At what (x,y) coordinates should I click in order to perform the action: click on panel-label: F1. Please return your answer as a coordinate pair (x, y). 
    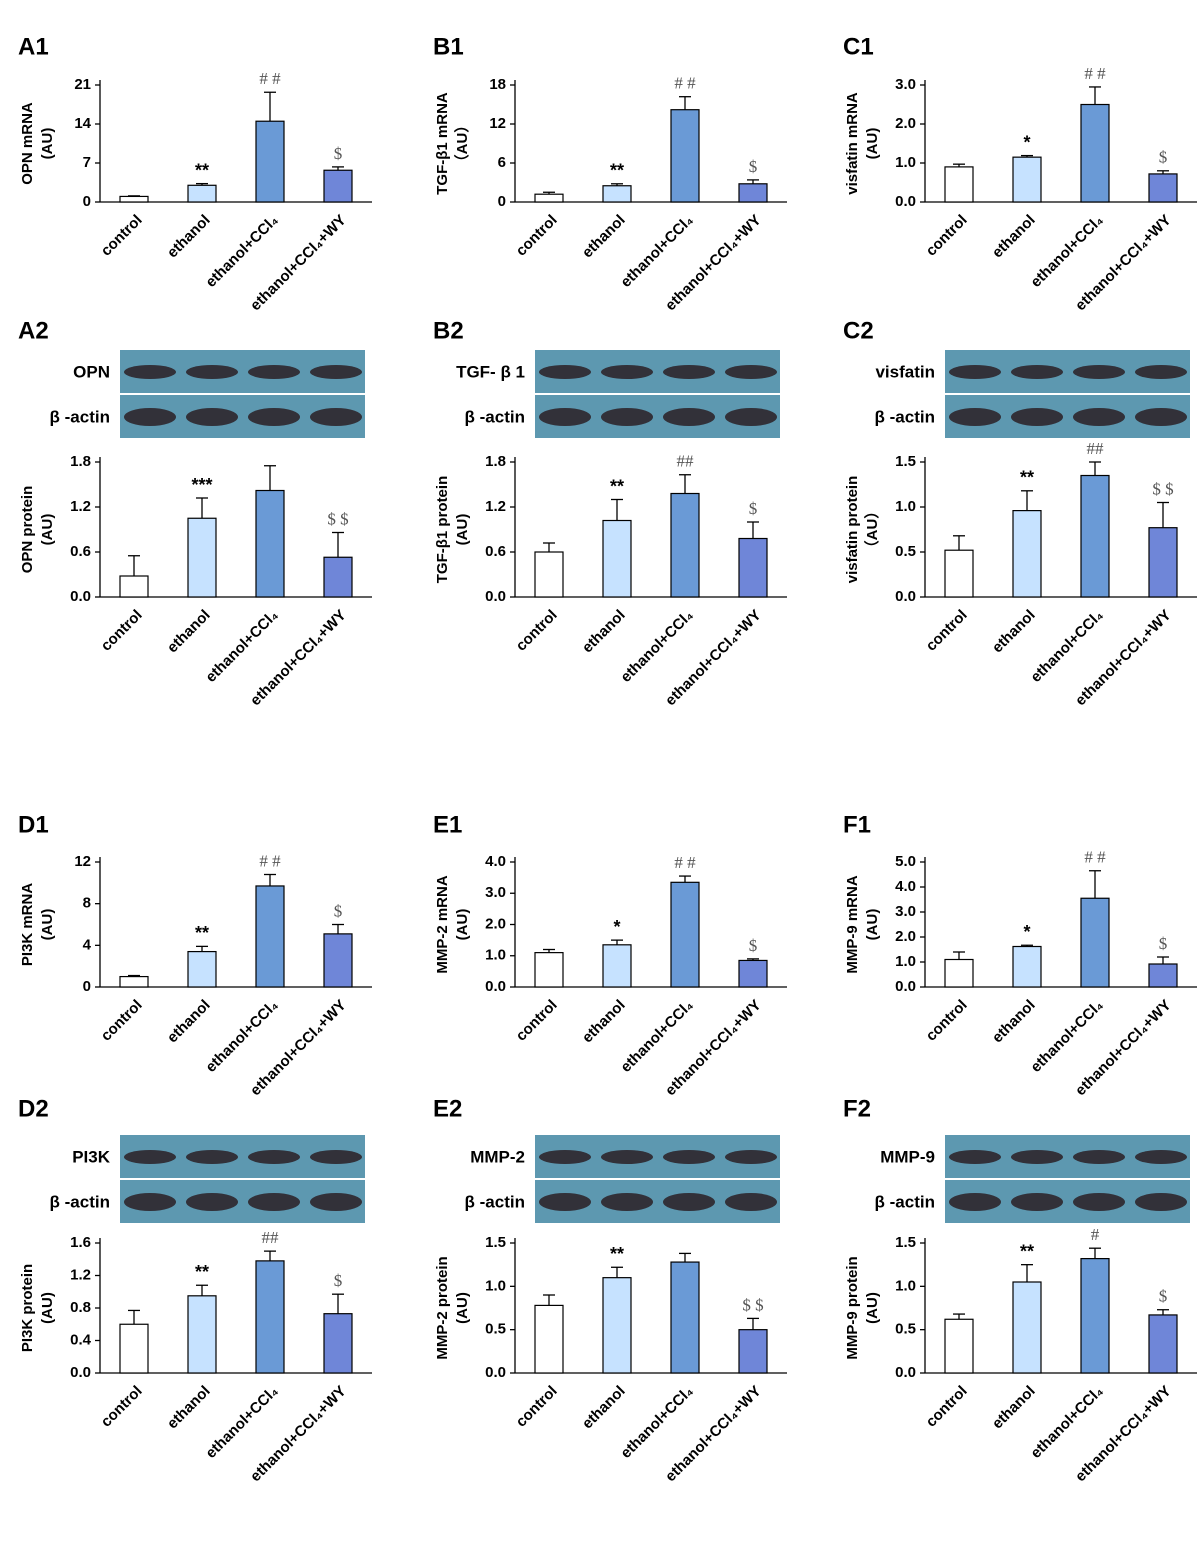
    Looking at the image, I should click on (857, 824).